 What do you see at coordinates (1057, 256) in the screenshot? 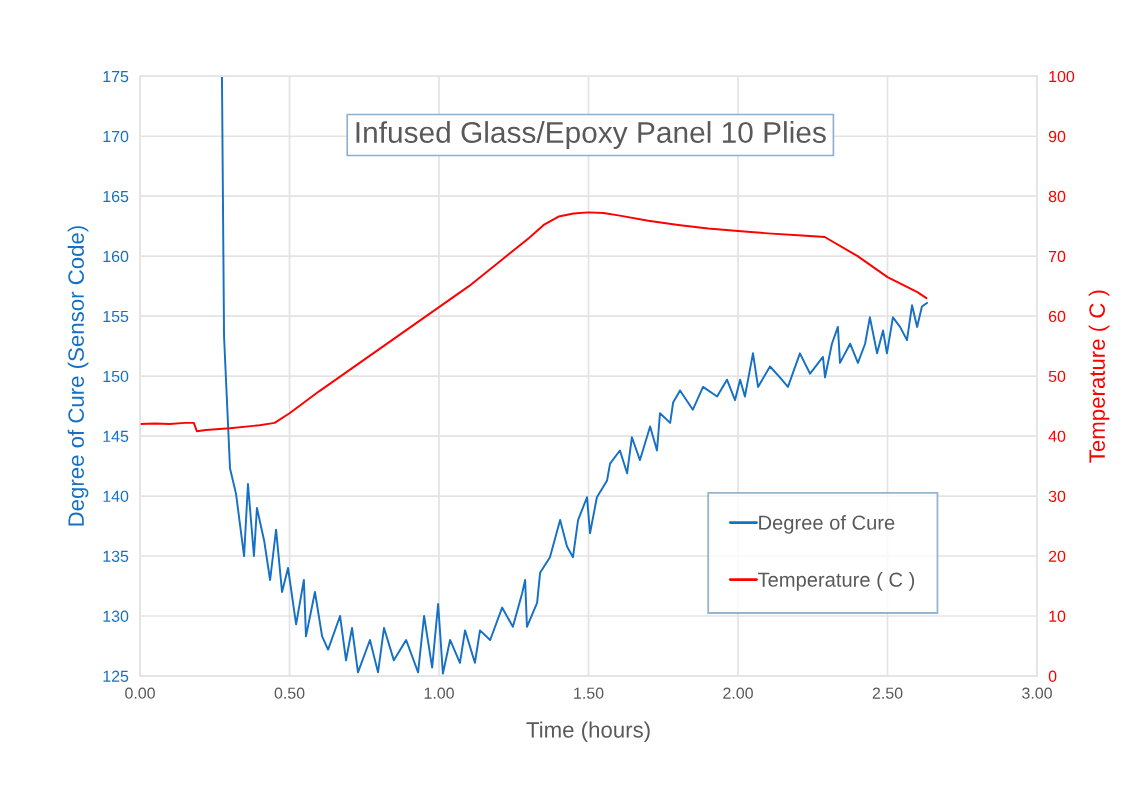
I see `y2-tick-label: 70` at bounding box center [1057, 256].